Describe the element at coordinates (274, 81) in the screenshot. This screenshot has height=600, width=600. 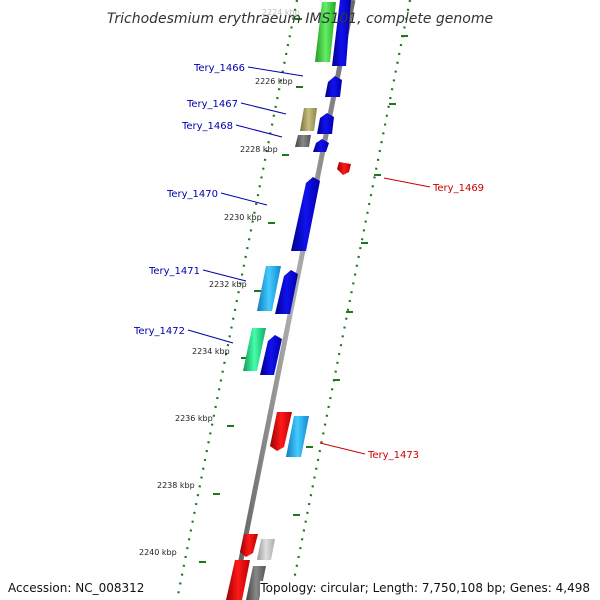
I see `kbp-tick-label: 2226 kbp` at that location.